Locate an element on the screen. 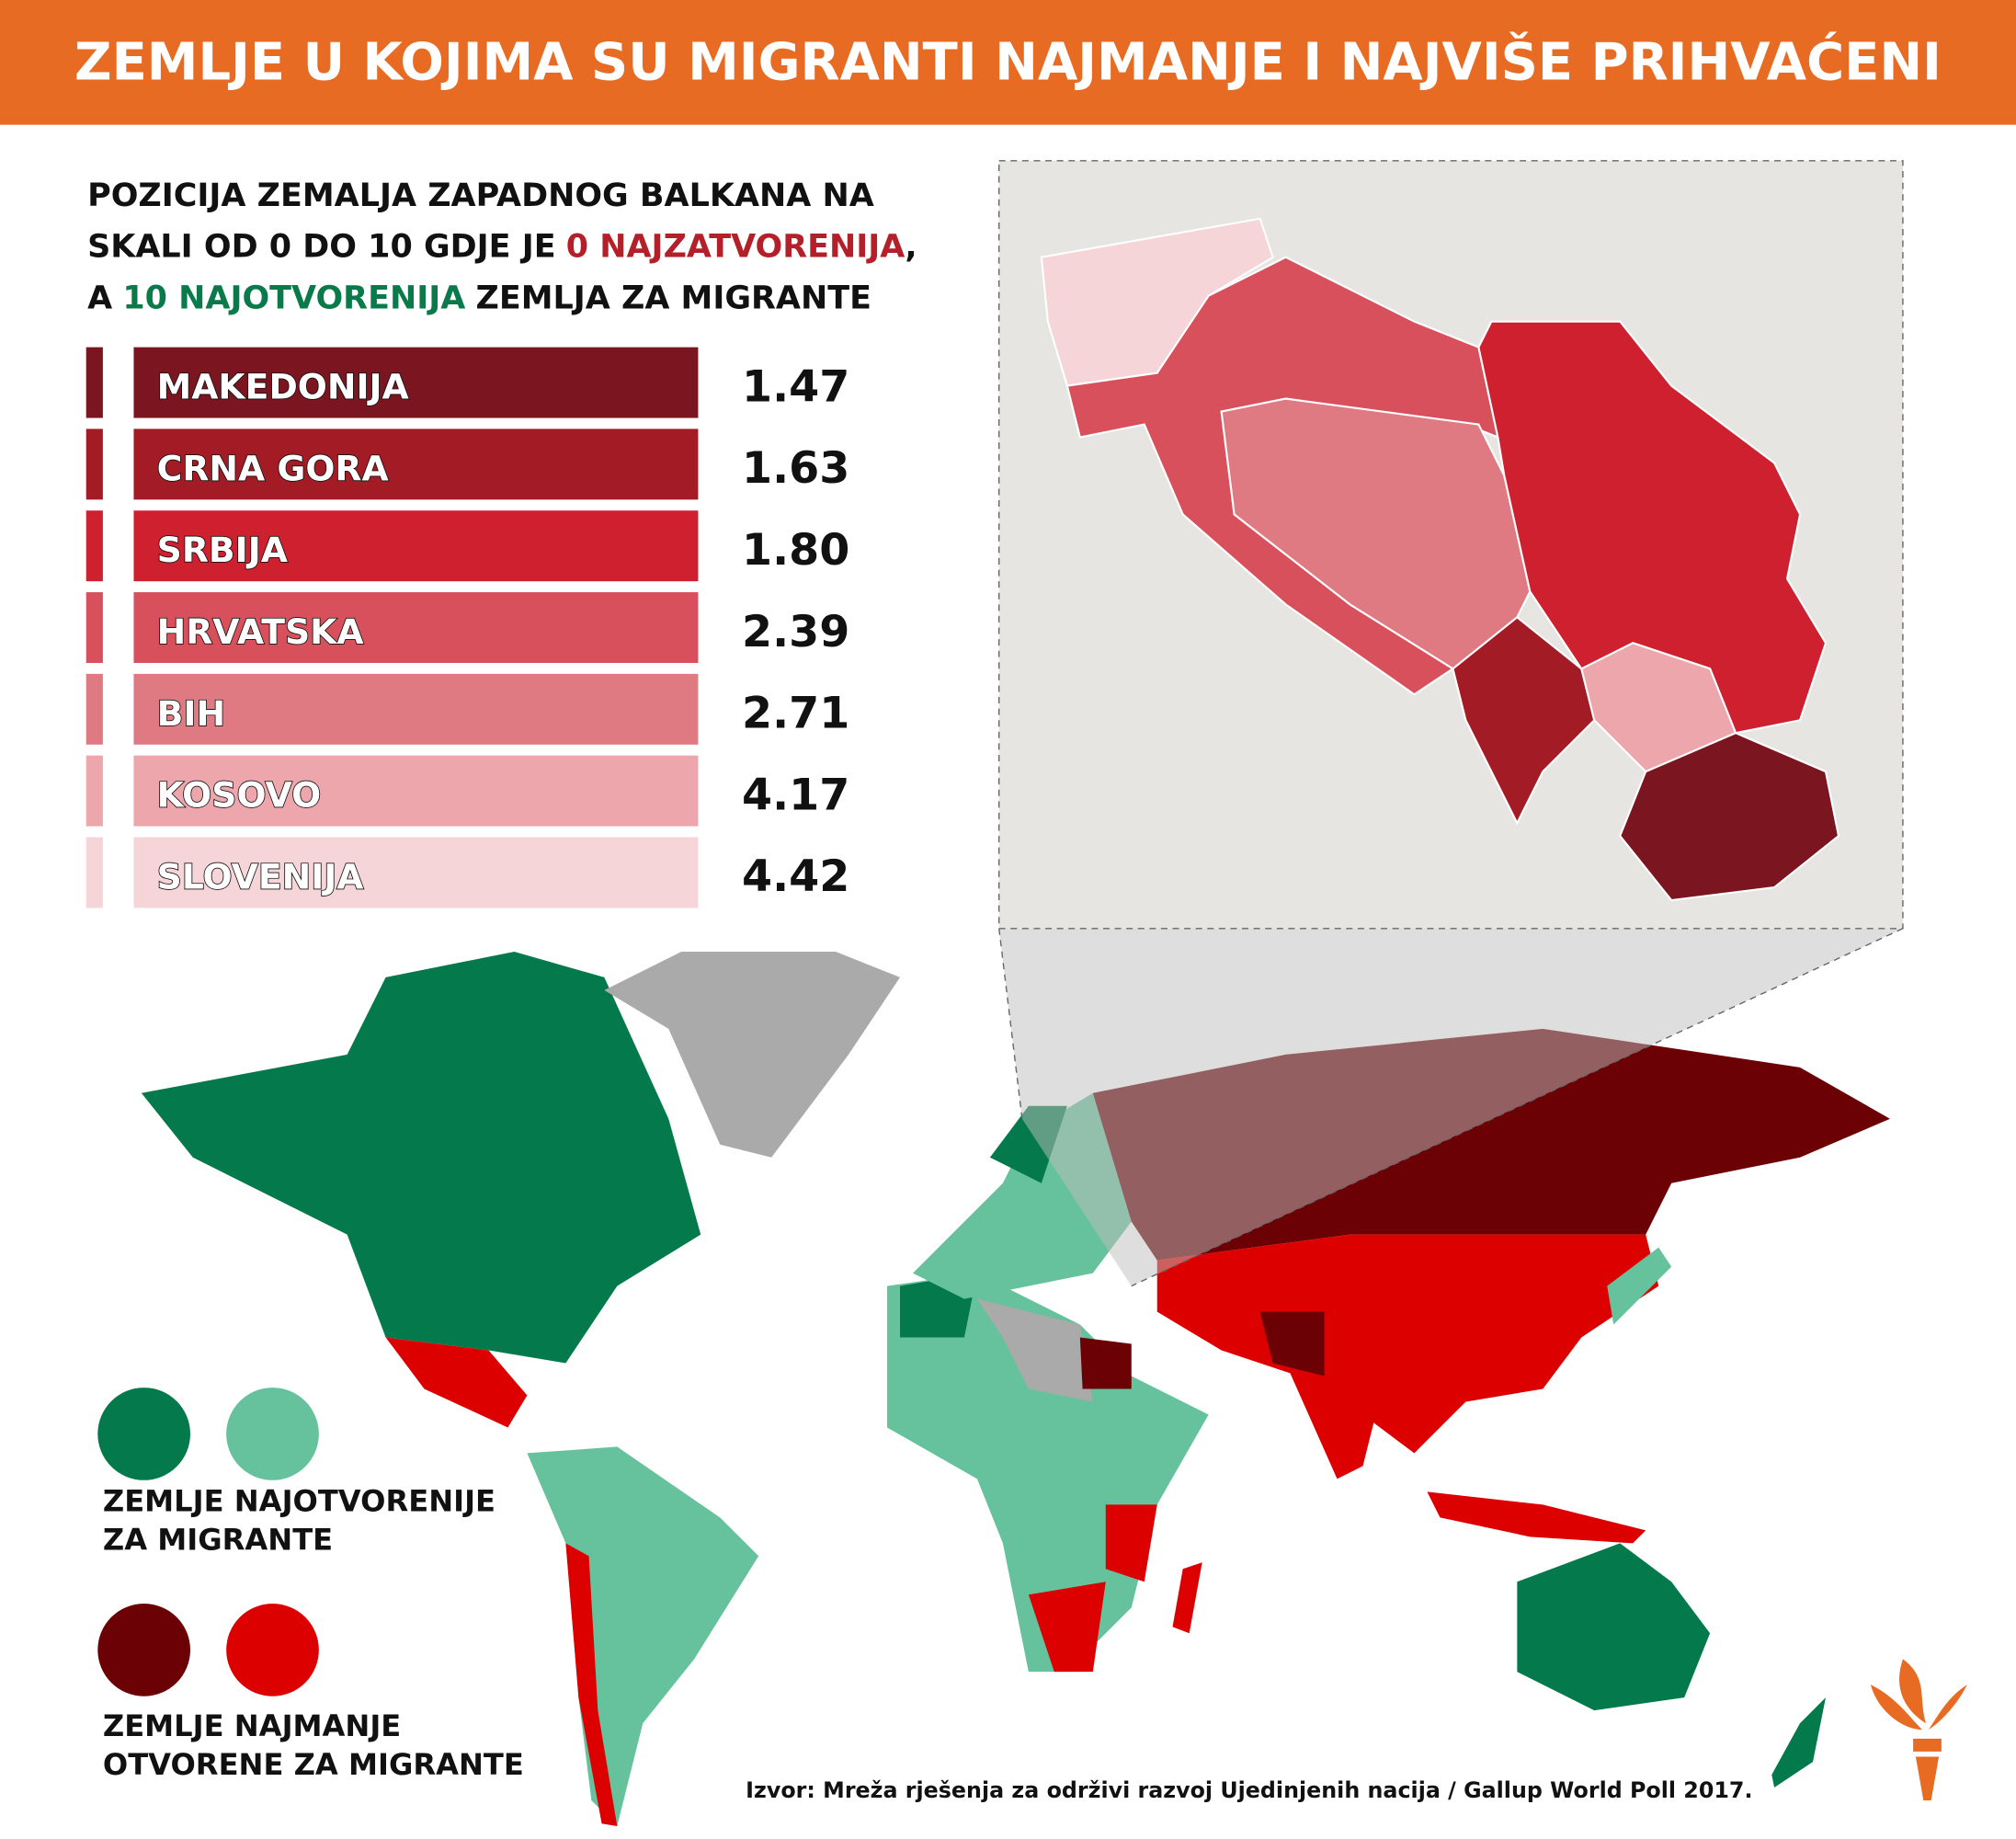  zoom-wedge is located at coordinates (1450, 1107).